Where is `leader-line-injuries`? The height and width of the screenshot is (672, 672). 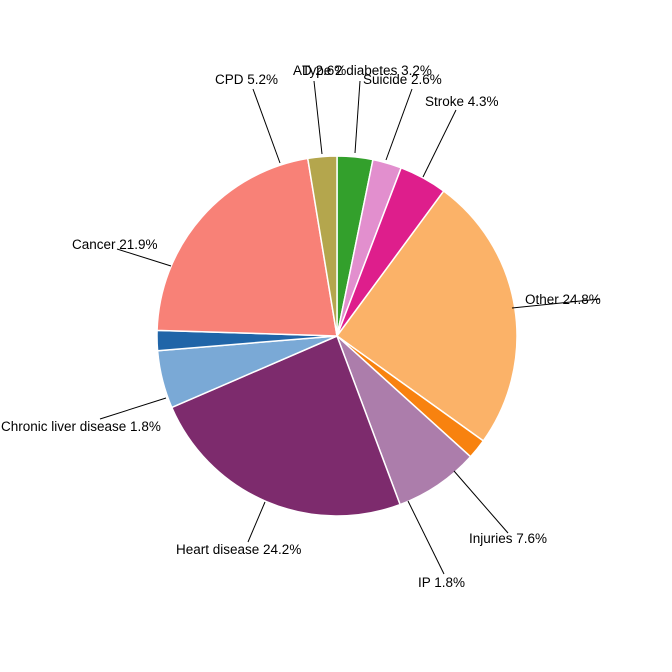
leader-line-injuries is located at coordinates (481, 502).